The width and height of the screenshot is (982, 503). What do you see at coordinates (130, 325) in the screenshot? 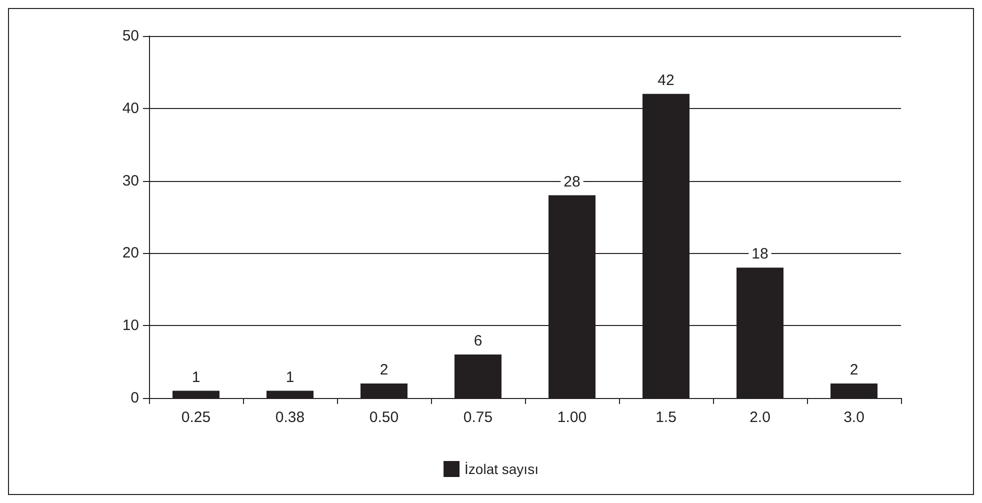
I see `y-tick-label: 10` at bounding box center [130, 325].